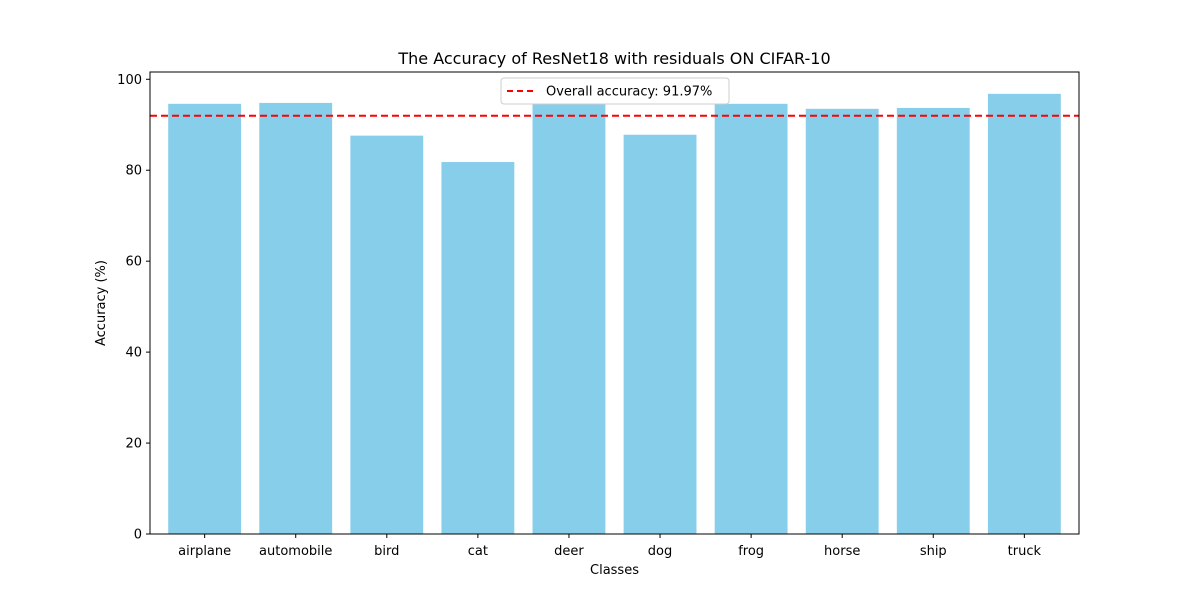 The image size is (1200, 604). What do you see at coordinates (129, 80) in the screenshot?
I see `y-tick-label: 100` at bounding box center [129, 80].